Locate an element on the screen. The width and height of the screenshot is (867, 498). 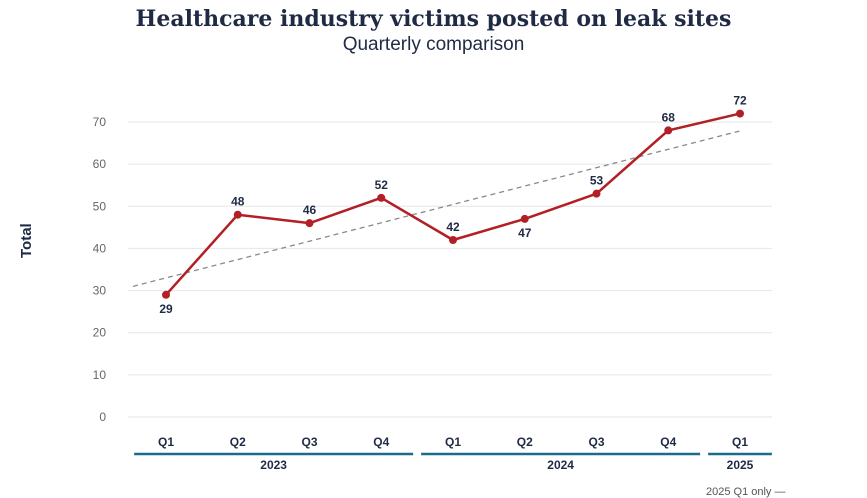
group-label-2023: 2023 is located at coordinates (273, 465).